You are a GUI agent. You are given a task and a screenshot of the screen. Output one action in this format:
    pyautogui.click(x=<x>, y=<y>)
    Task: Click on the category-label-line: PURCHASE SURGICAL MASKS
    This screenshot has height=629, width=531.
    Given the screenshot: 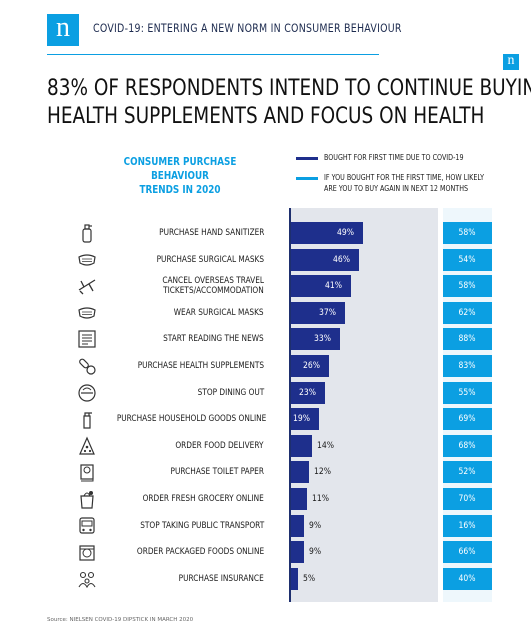 What is the action you would take?
    pyautogui.click(x=210, y=259)
    